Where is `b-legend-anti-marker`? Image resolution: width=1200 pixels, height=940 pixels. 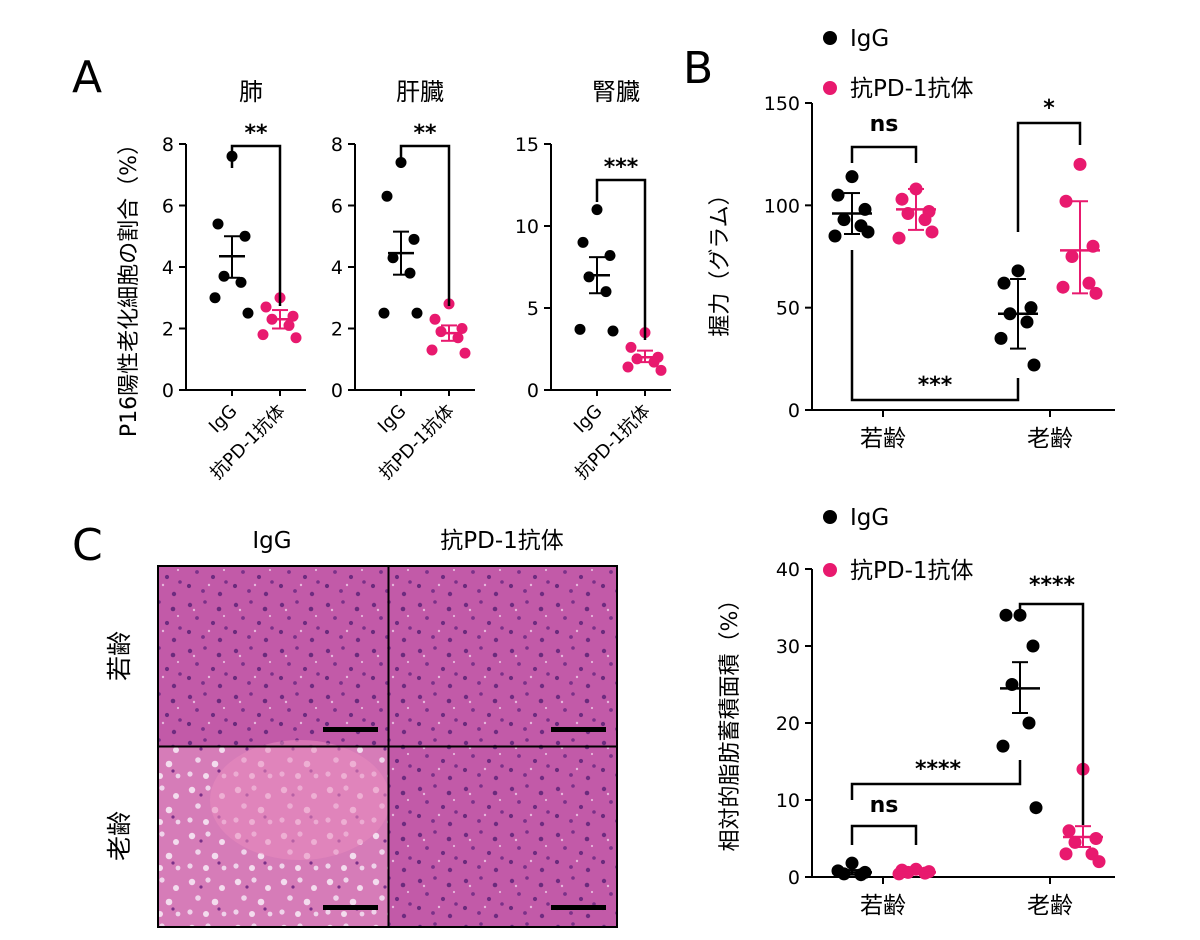 b-legend-anti-marker is located at coordinates (830, 88).